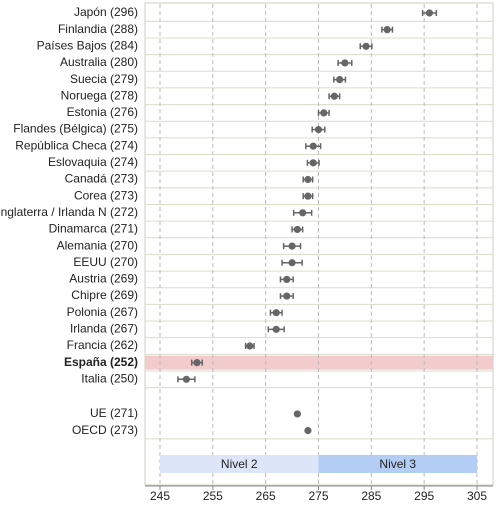  Describe the element at coordinates (102, 112) in the screenshot. I see `category-label: Estonia (276)` at that location.